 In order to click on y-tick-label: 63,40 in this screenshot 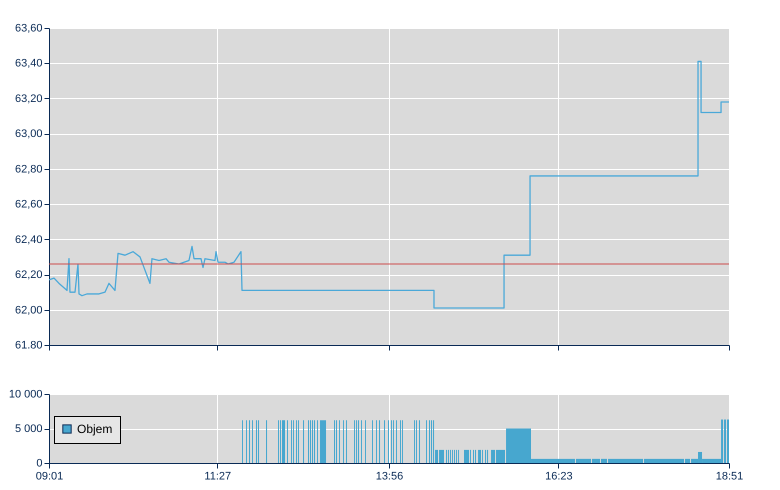, I will do `click(28, 64)`.